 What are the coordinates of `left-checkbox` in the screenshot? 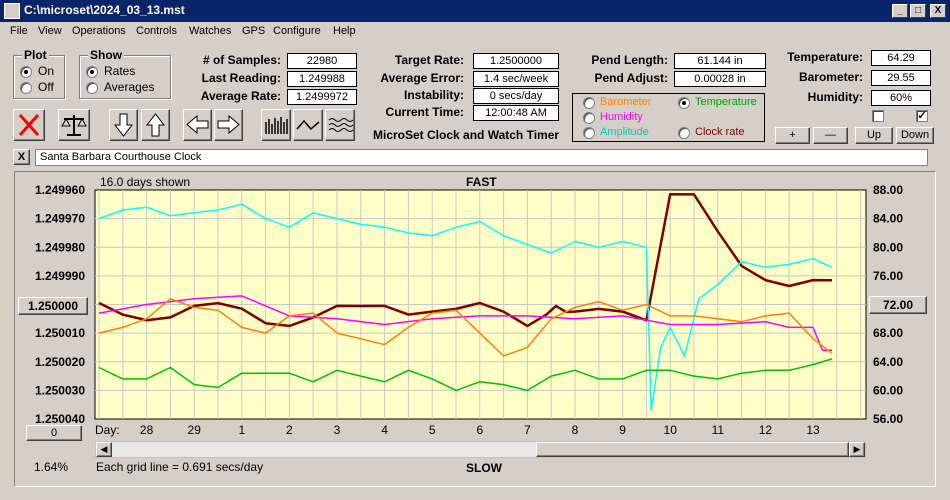 It's located at (878, 116).